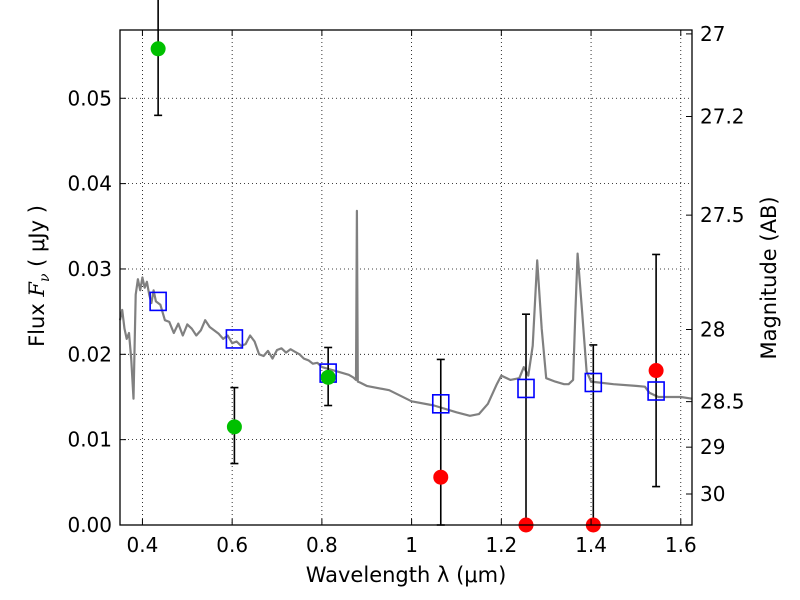  What do you see at coordinates (712, 447) in the screenshot?
I see `mag-tick-label: 29` at bounding box center [712, 447].